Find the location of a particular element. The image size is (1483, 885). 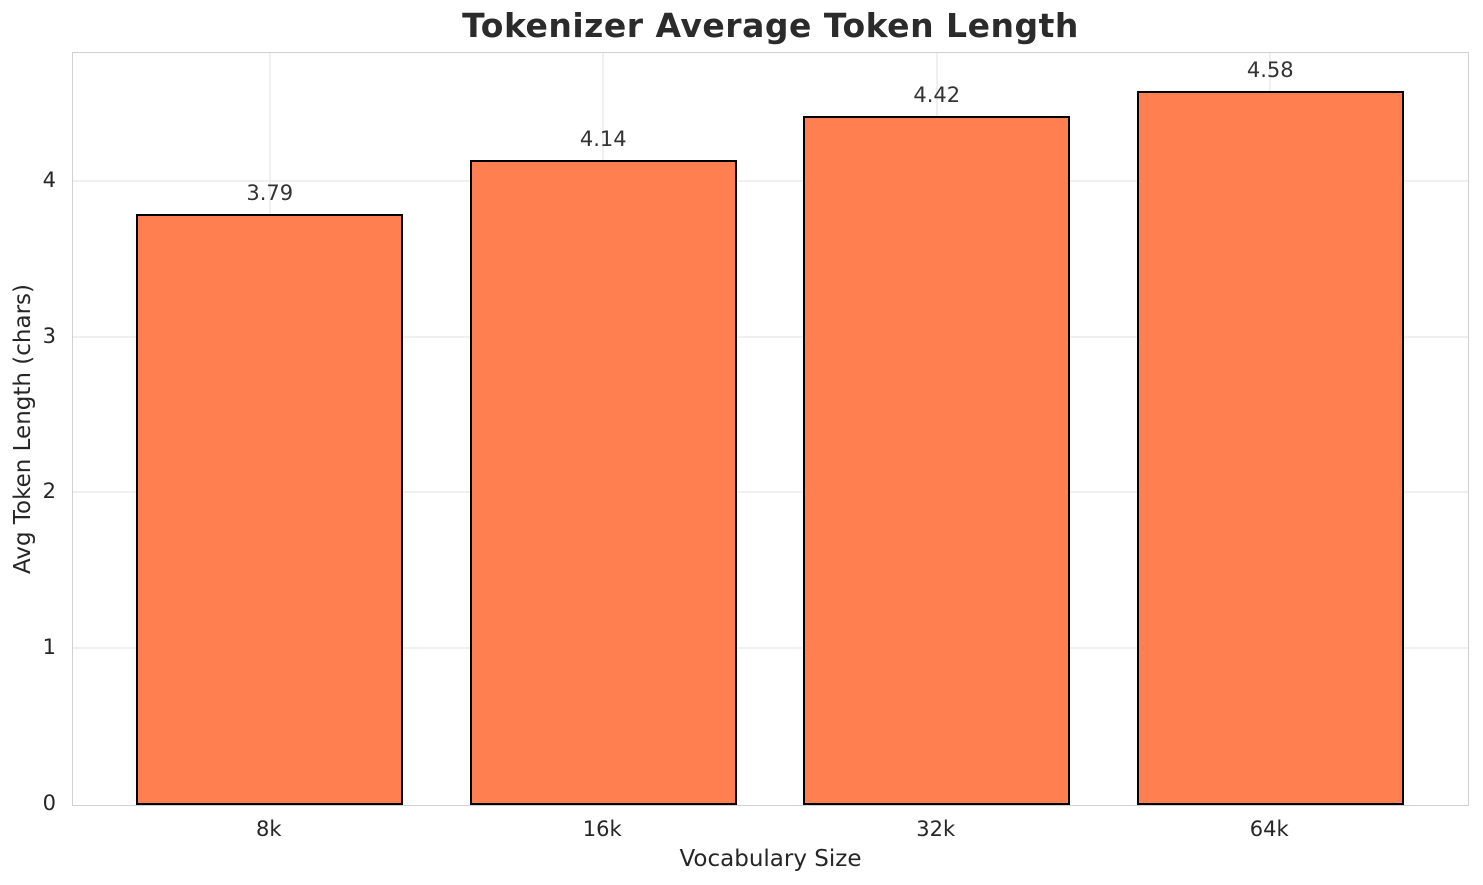

bar-value-label: 4.42 is located at coordinates (937, 95).